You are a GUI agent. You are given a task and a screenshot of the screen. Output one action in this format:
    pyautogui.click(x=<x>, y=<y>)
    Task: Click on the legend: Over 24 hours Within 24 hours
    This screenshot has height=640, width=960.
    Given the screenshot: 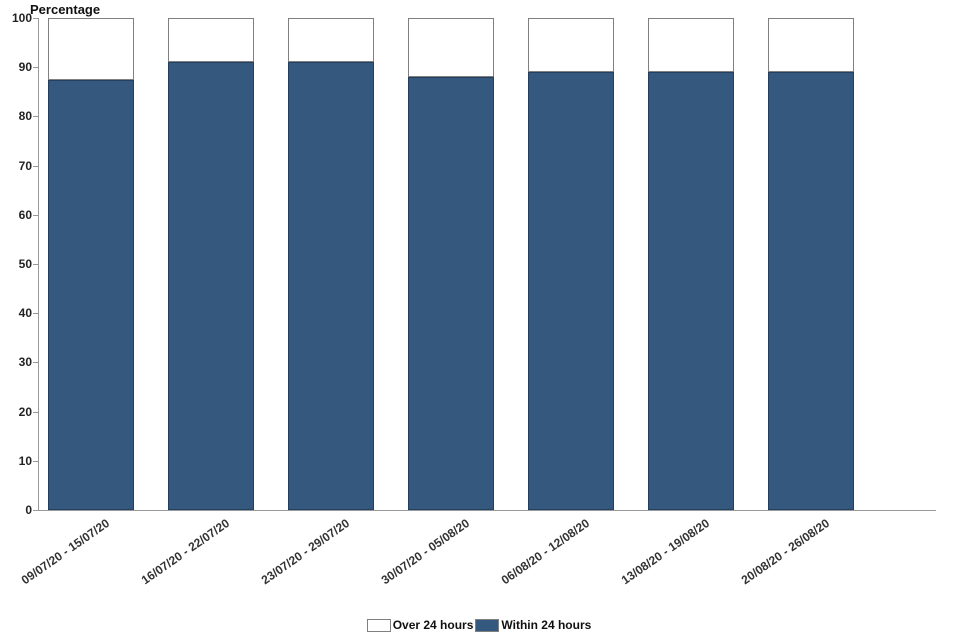 What is the action you would take?
    pyautogui.click(x=480, y=625)
    